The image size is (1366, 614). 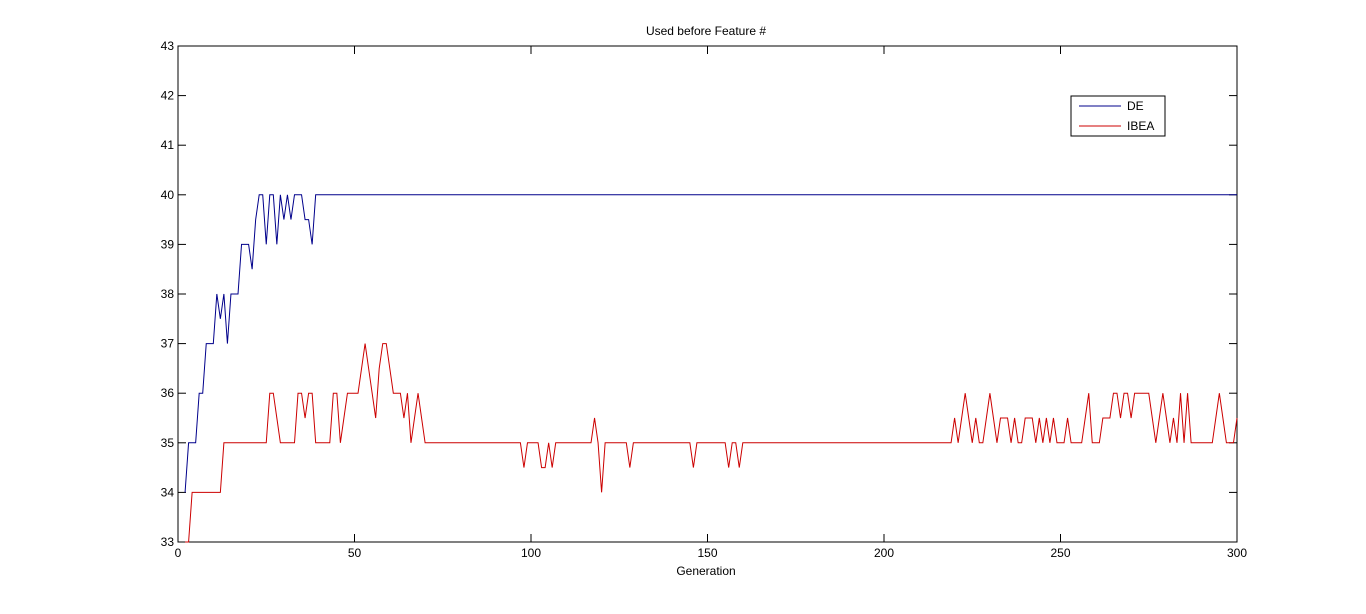 I want to click on y-tick-label: 40, so click(x=168, y=195).